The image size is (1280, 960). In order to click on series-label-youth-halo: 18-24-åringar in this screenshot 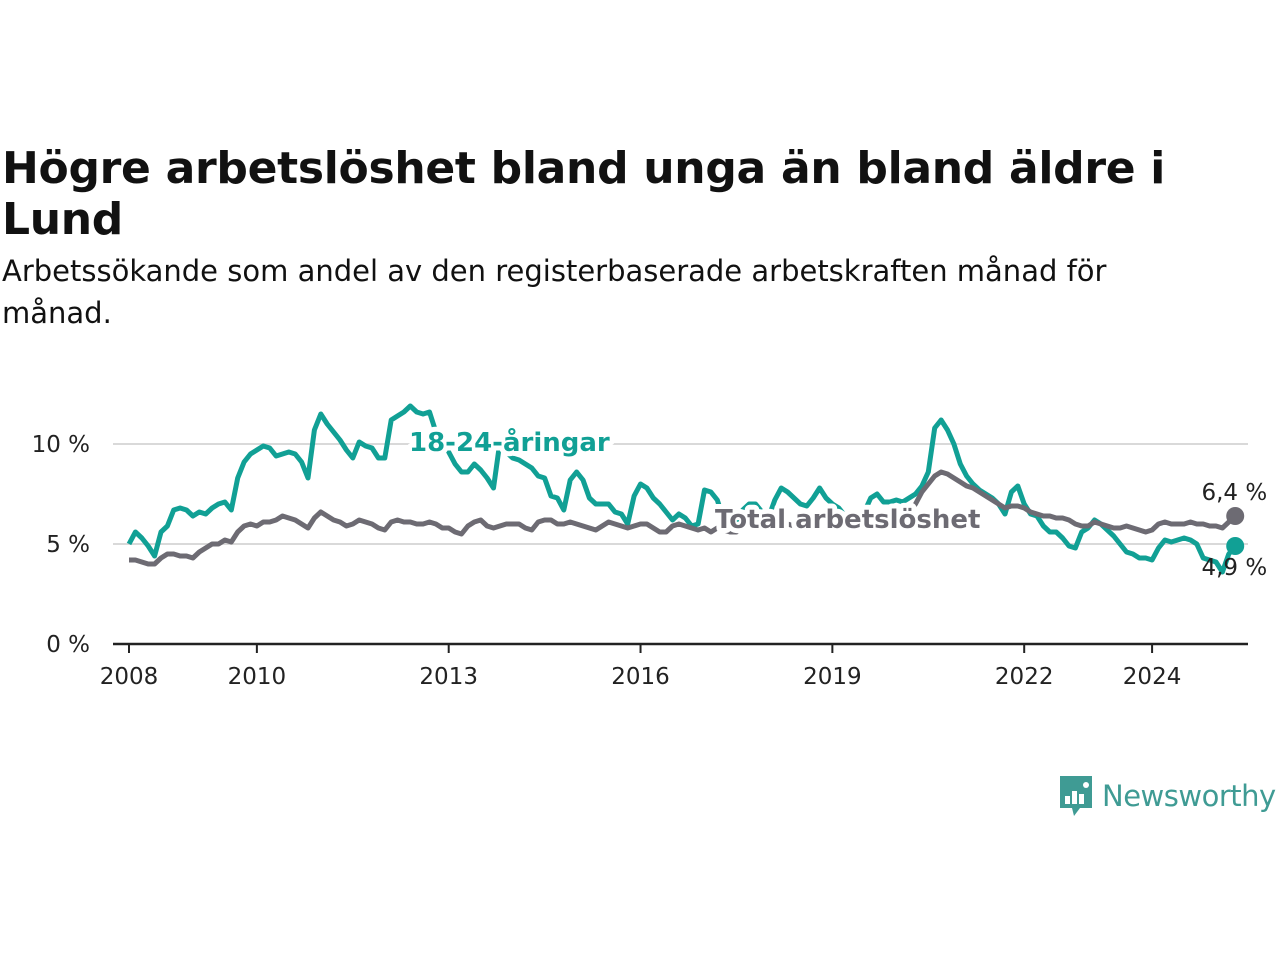, I will do `click(509, 442)`.